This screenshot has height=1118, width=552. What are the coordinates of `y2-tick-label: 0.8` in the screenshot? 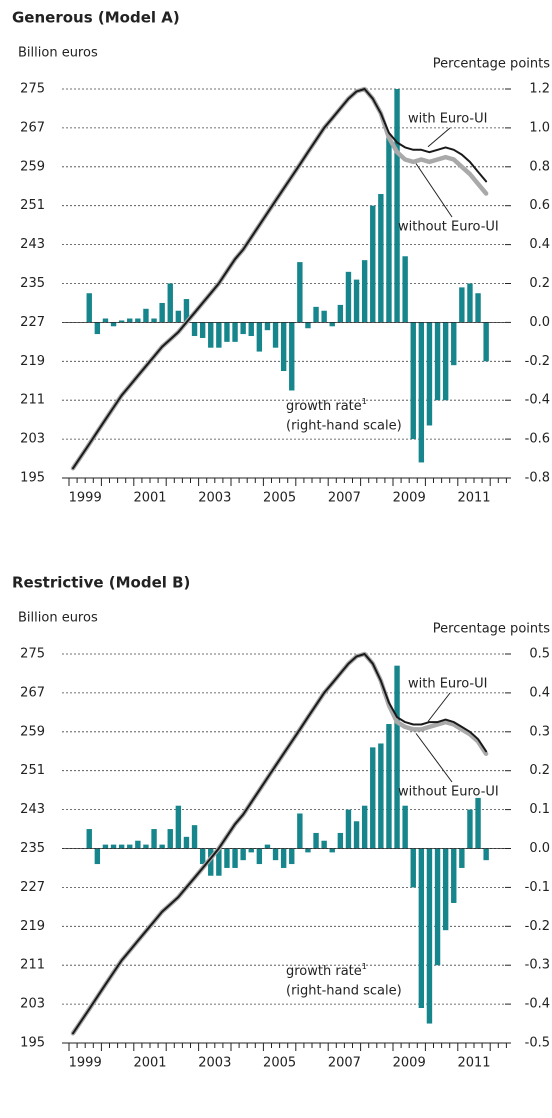 It's located at (539, 166).